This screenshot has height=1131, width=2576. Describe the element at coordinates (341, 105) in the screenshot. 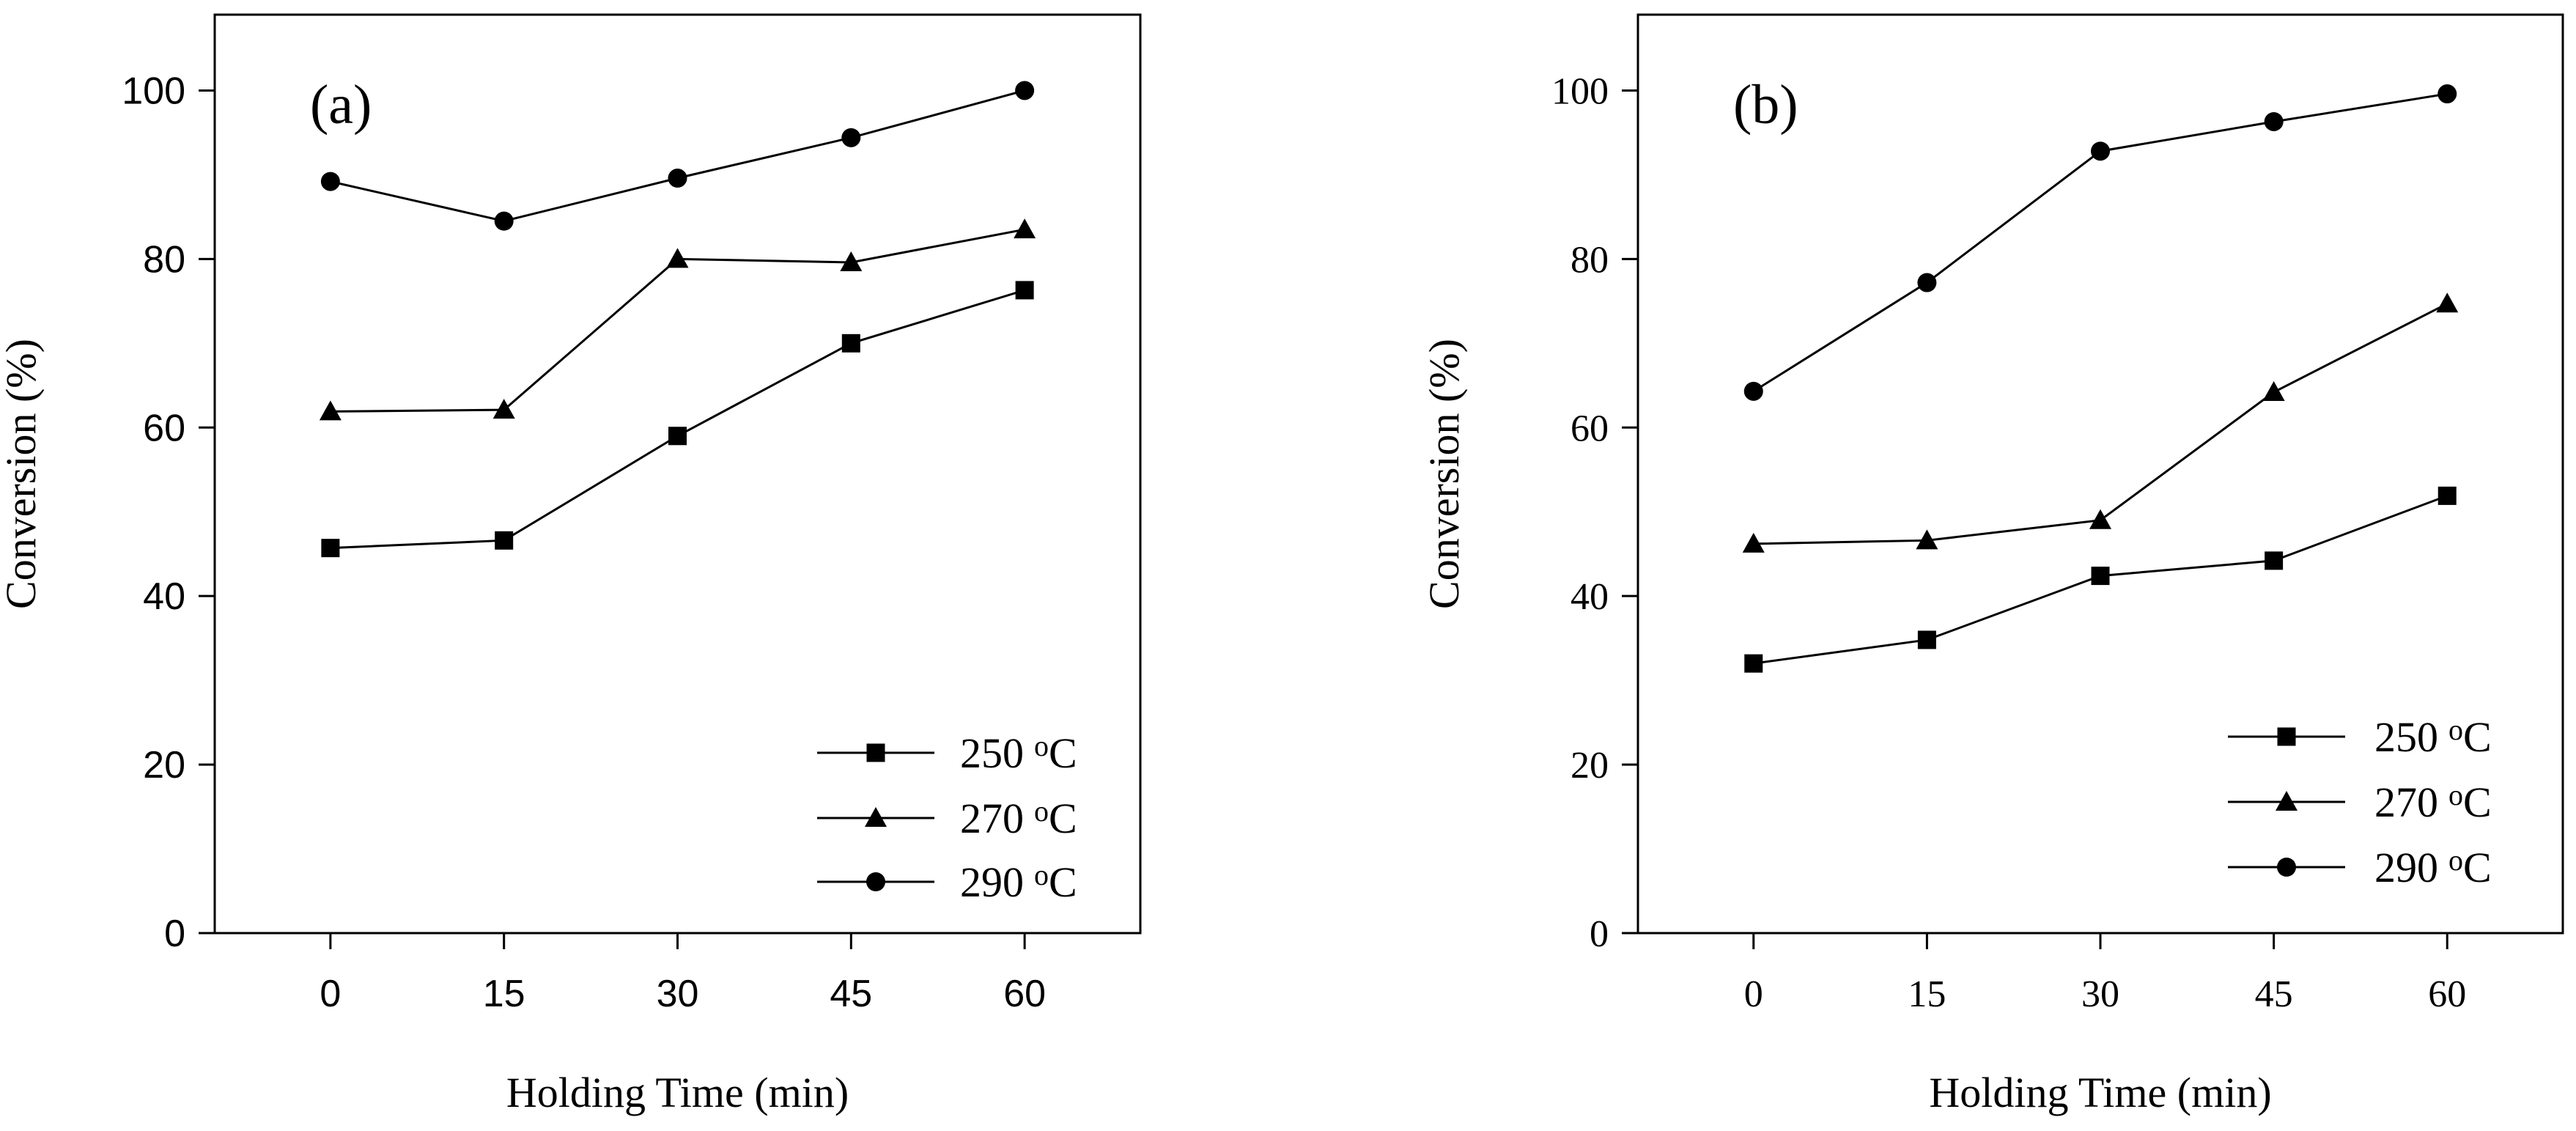

I see `panel-label: (a)` at that location.